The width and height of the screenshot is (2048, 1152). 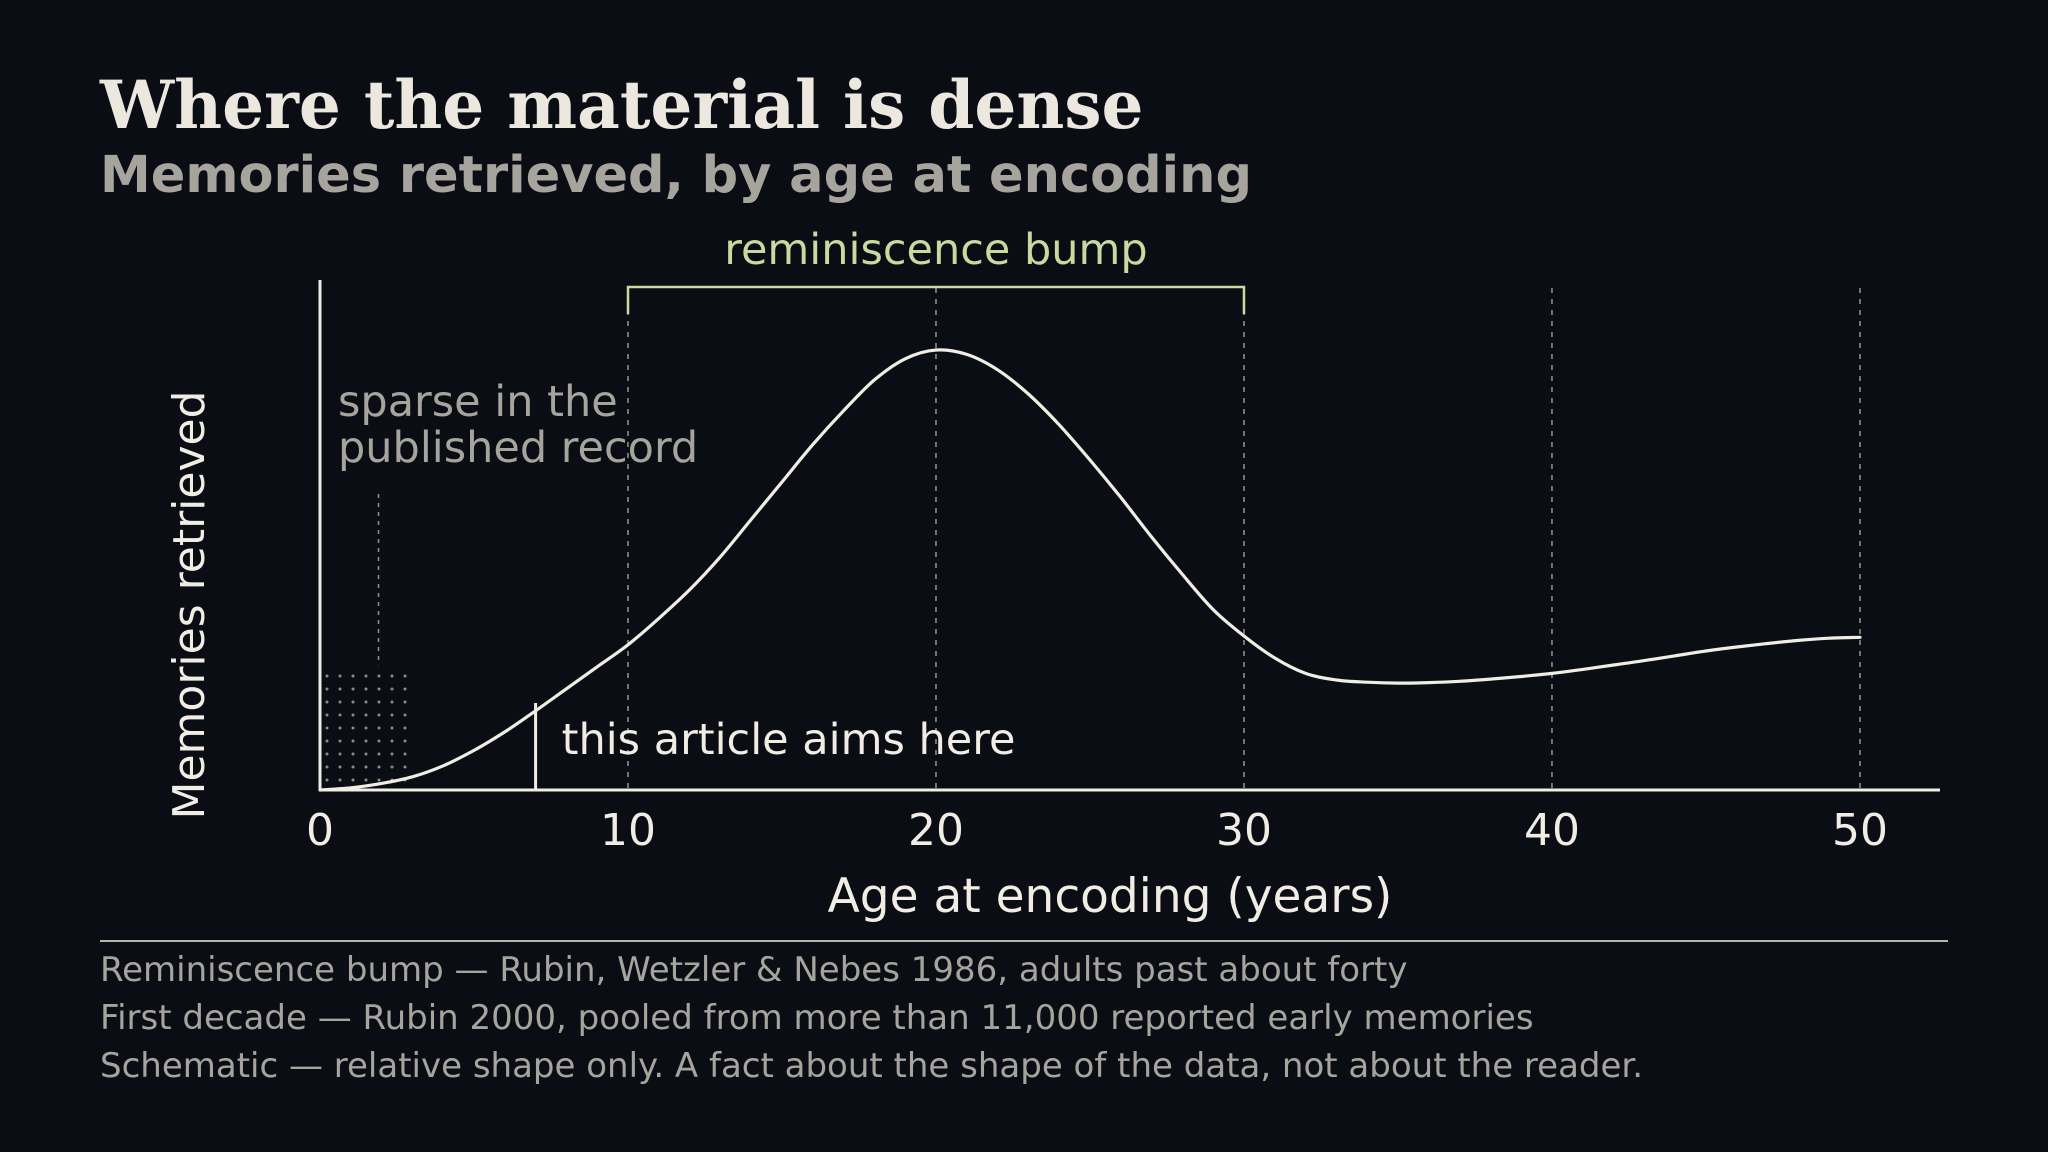 What do you see at coordinates (1860, 830) in the screenshot?
I see `x-tick-label: 50` at bounding box center [1860, 830].